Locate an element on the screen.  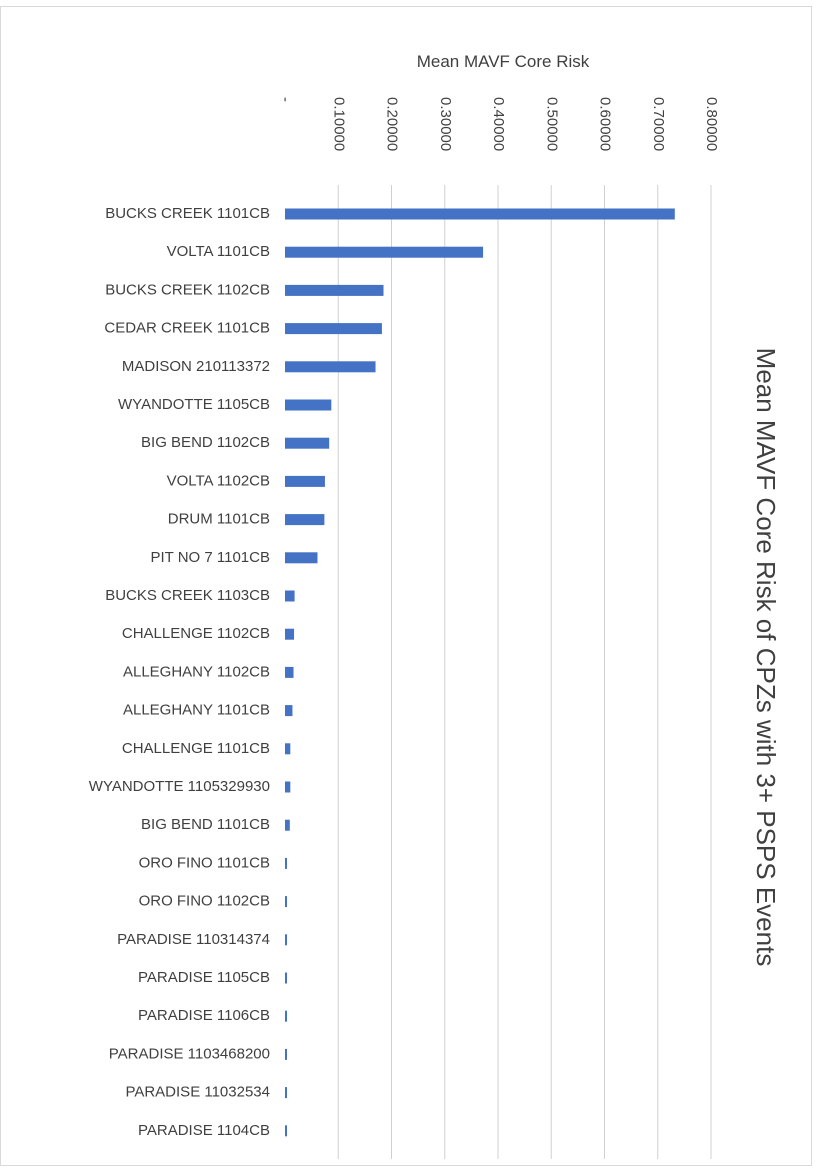
x-tick-label: - is located at coordinates (285, 99).